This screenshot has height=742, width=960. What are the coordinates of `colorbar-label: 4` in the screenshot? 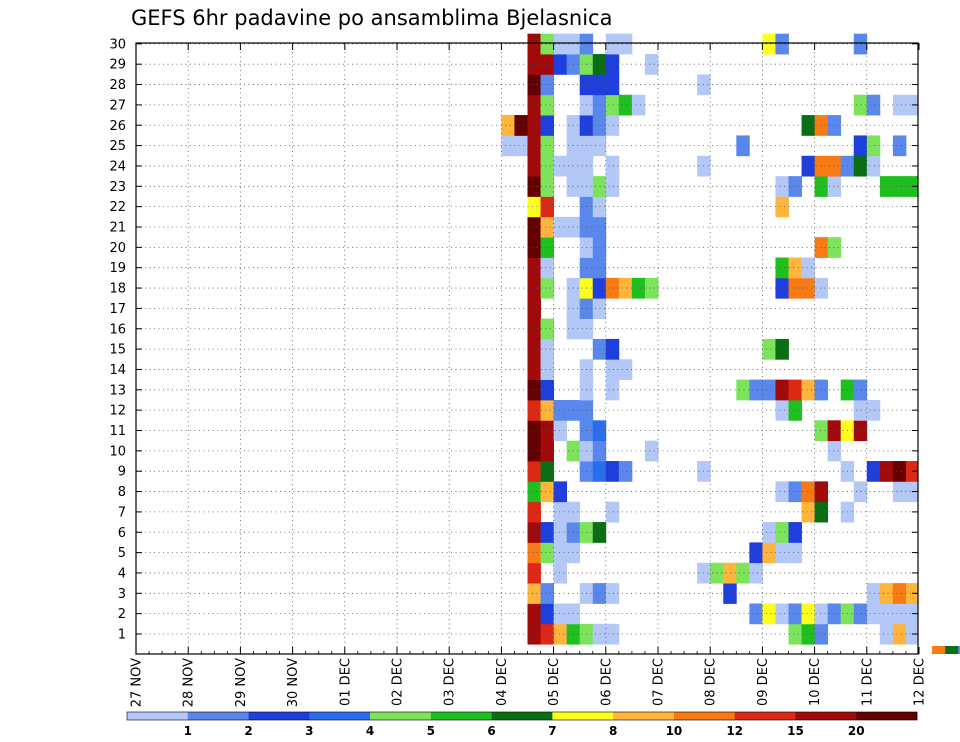 It's located at (370, 731).